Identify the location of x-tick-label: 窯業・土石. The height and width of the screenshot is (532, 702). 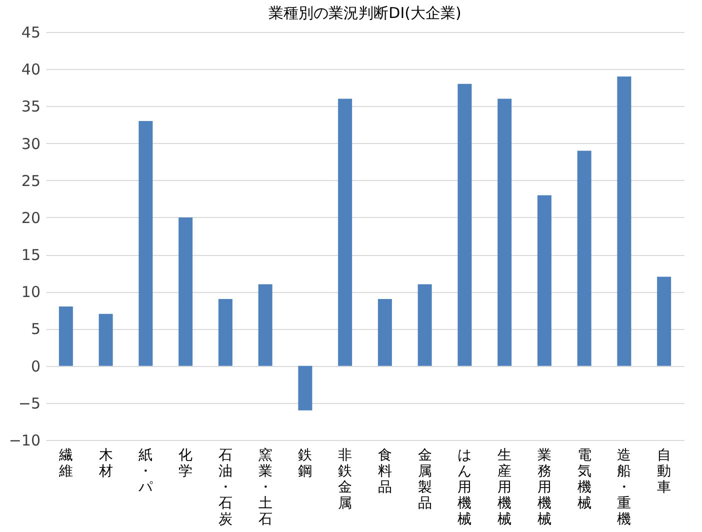
(265, 488).